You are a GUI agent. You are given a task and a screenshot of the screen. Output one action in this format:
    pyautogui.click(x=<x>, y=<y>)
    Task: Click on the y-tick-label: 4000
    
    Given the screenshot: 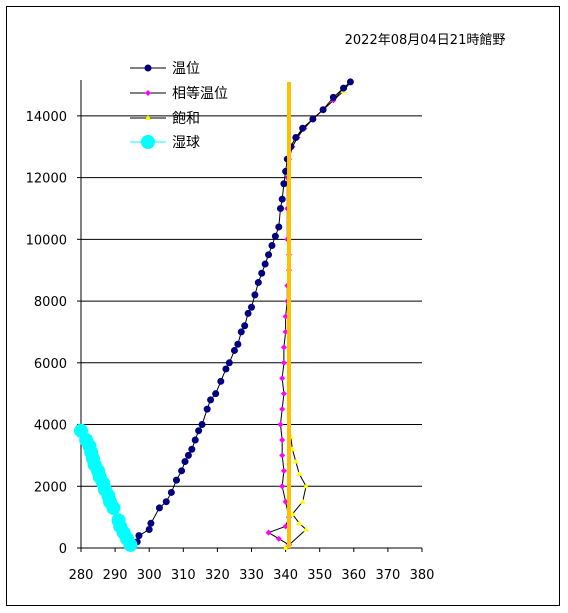 What is the action you would take?
    pyautogui.click(x=50, y=426)
    